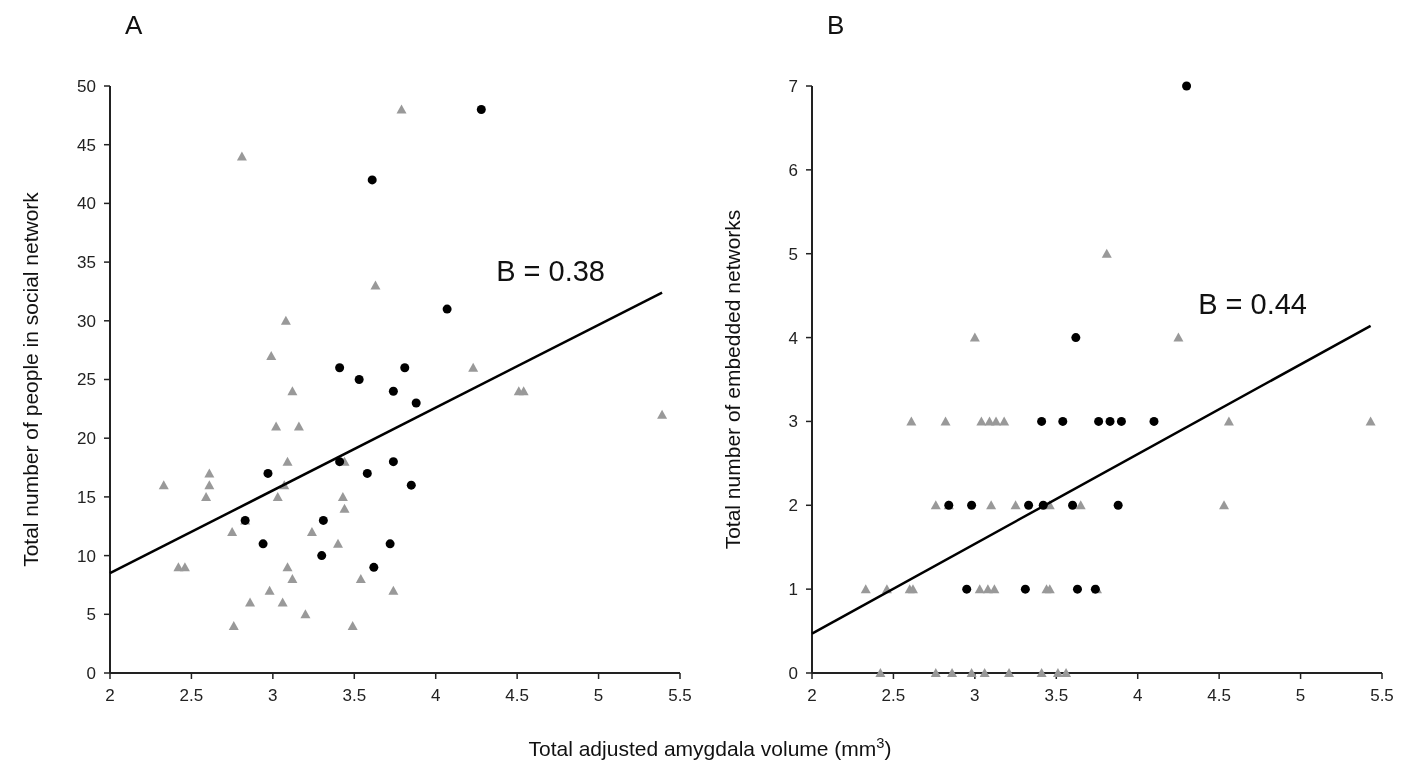 This screenshot has width=1420, height=773. Describe the element at coordinates (1252, 303) in the screenshot. I see `annotation: B = 0.44` at that location.